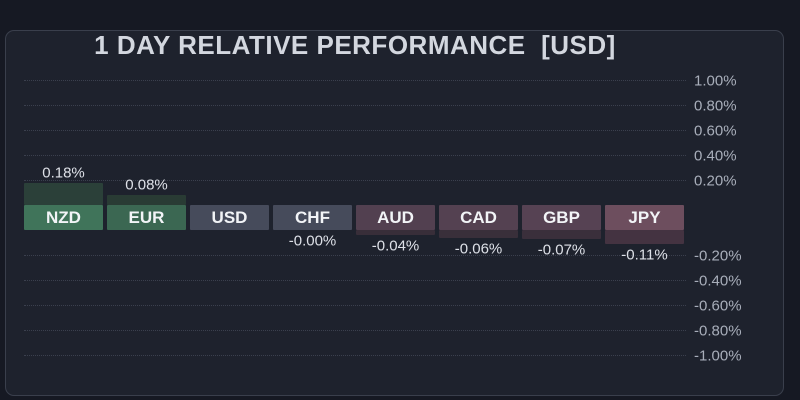 Image resolution: width=800 pixels, height=400 pixels. Describe the element at coordinates (561, 217) in the screenshot. I see `currency-label-GBP: GBP` at that location.